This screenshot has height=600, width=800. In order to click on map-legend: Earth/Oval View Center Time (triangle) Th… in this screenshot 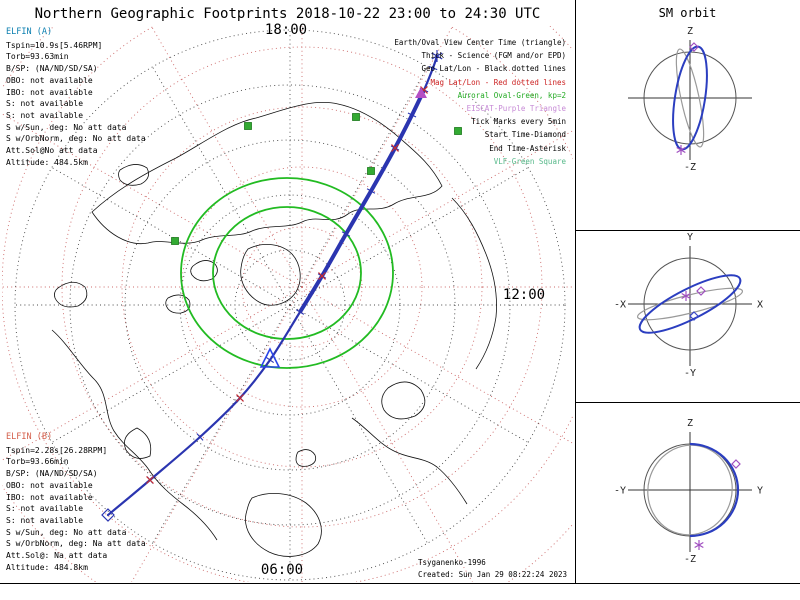, I will do `click(480, 102)`.